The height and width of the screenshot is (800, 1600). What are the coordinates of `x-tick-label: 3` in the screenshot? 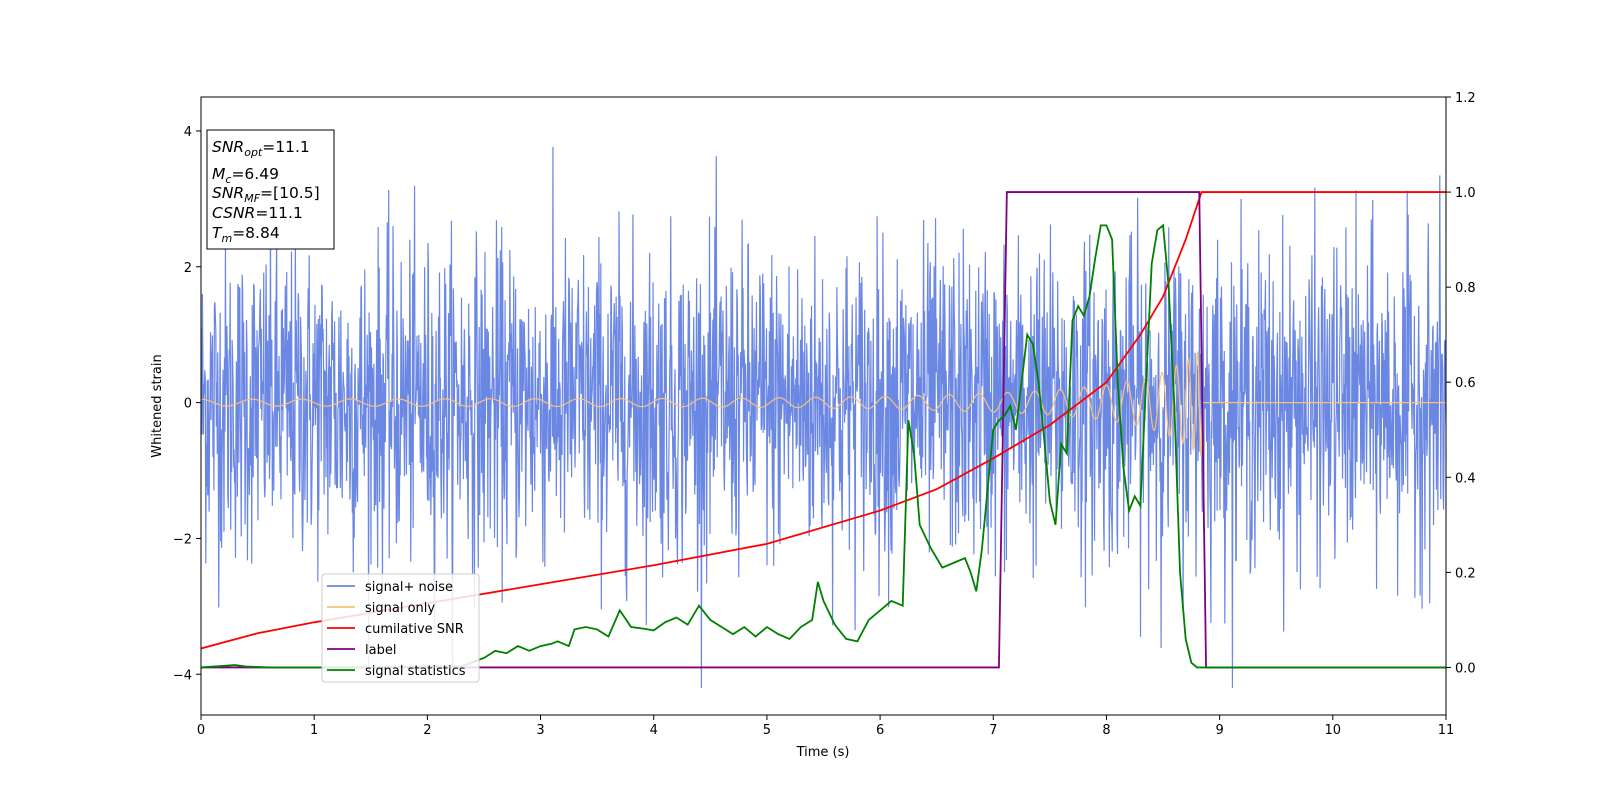 It's located at (540, 730).